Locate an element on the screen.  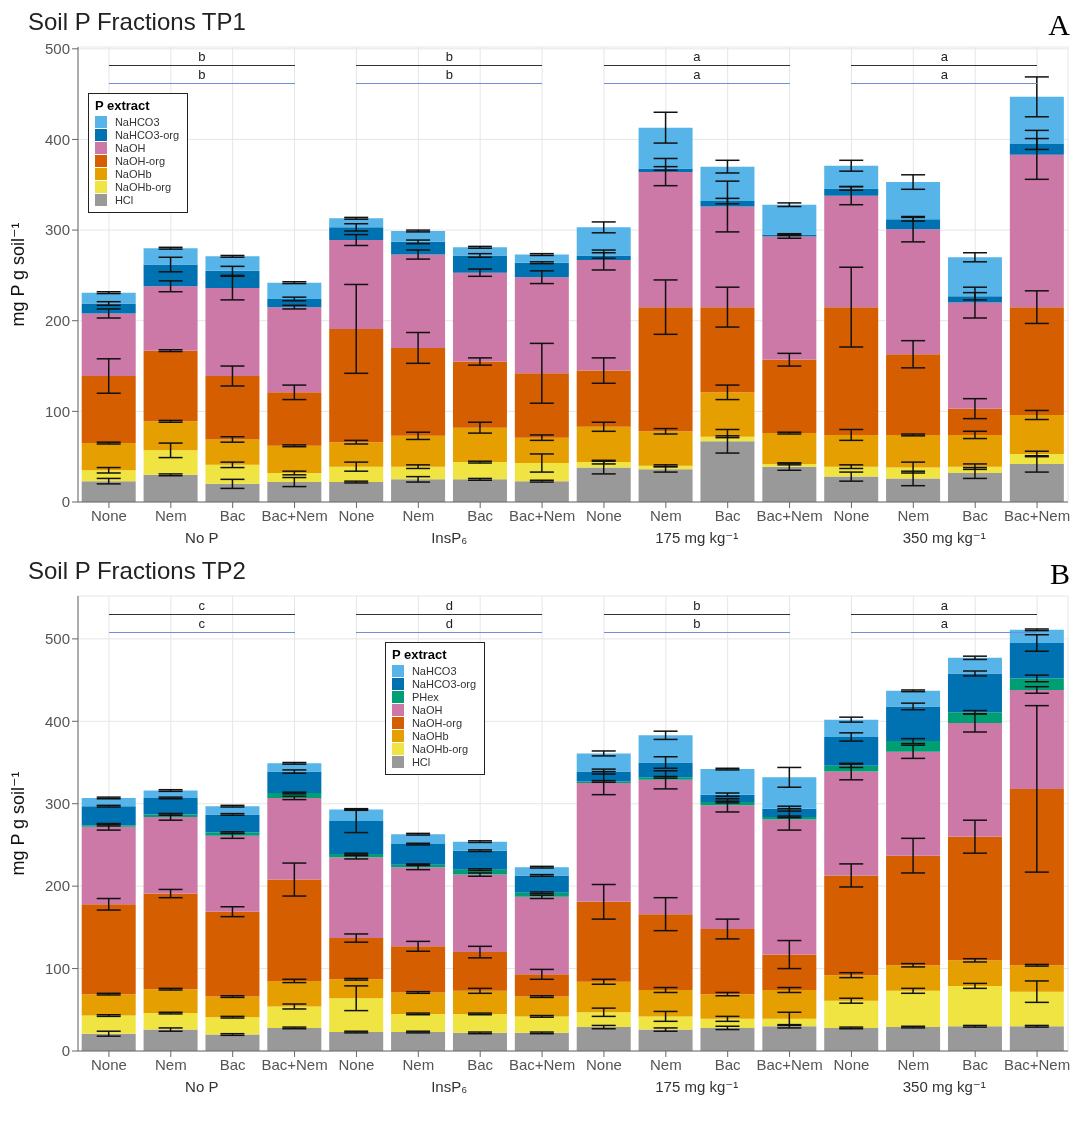
legend-label: NaHCO3-org is located at coordinates (444, 684).